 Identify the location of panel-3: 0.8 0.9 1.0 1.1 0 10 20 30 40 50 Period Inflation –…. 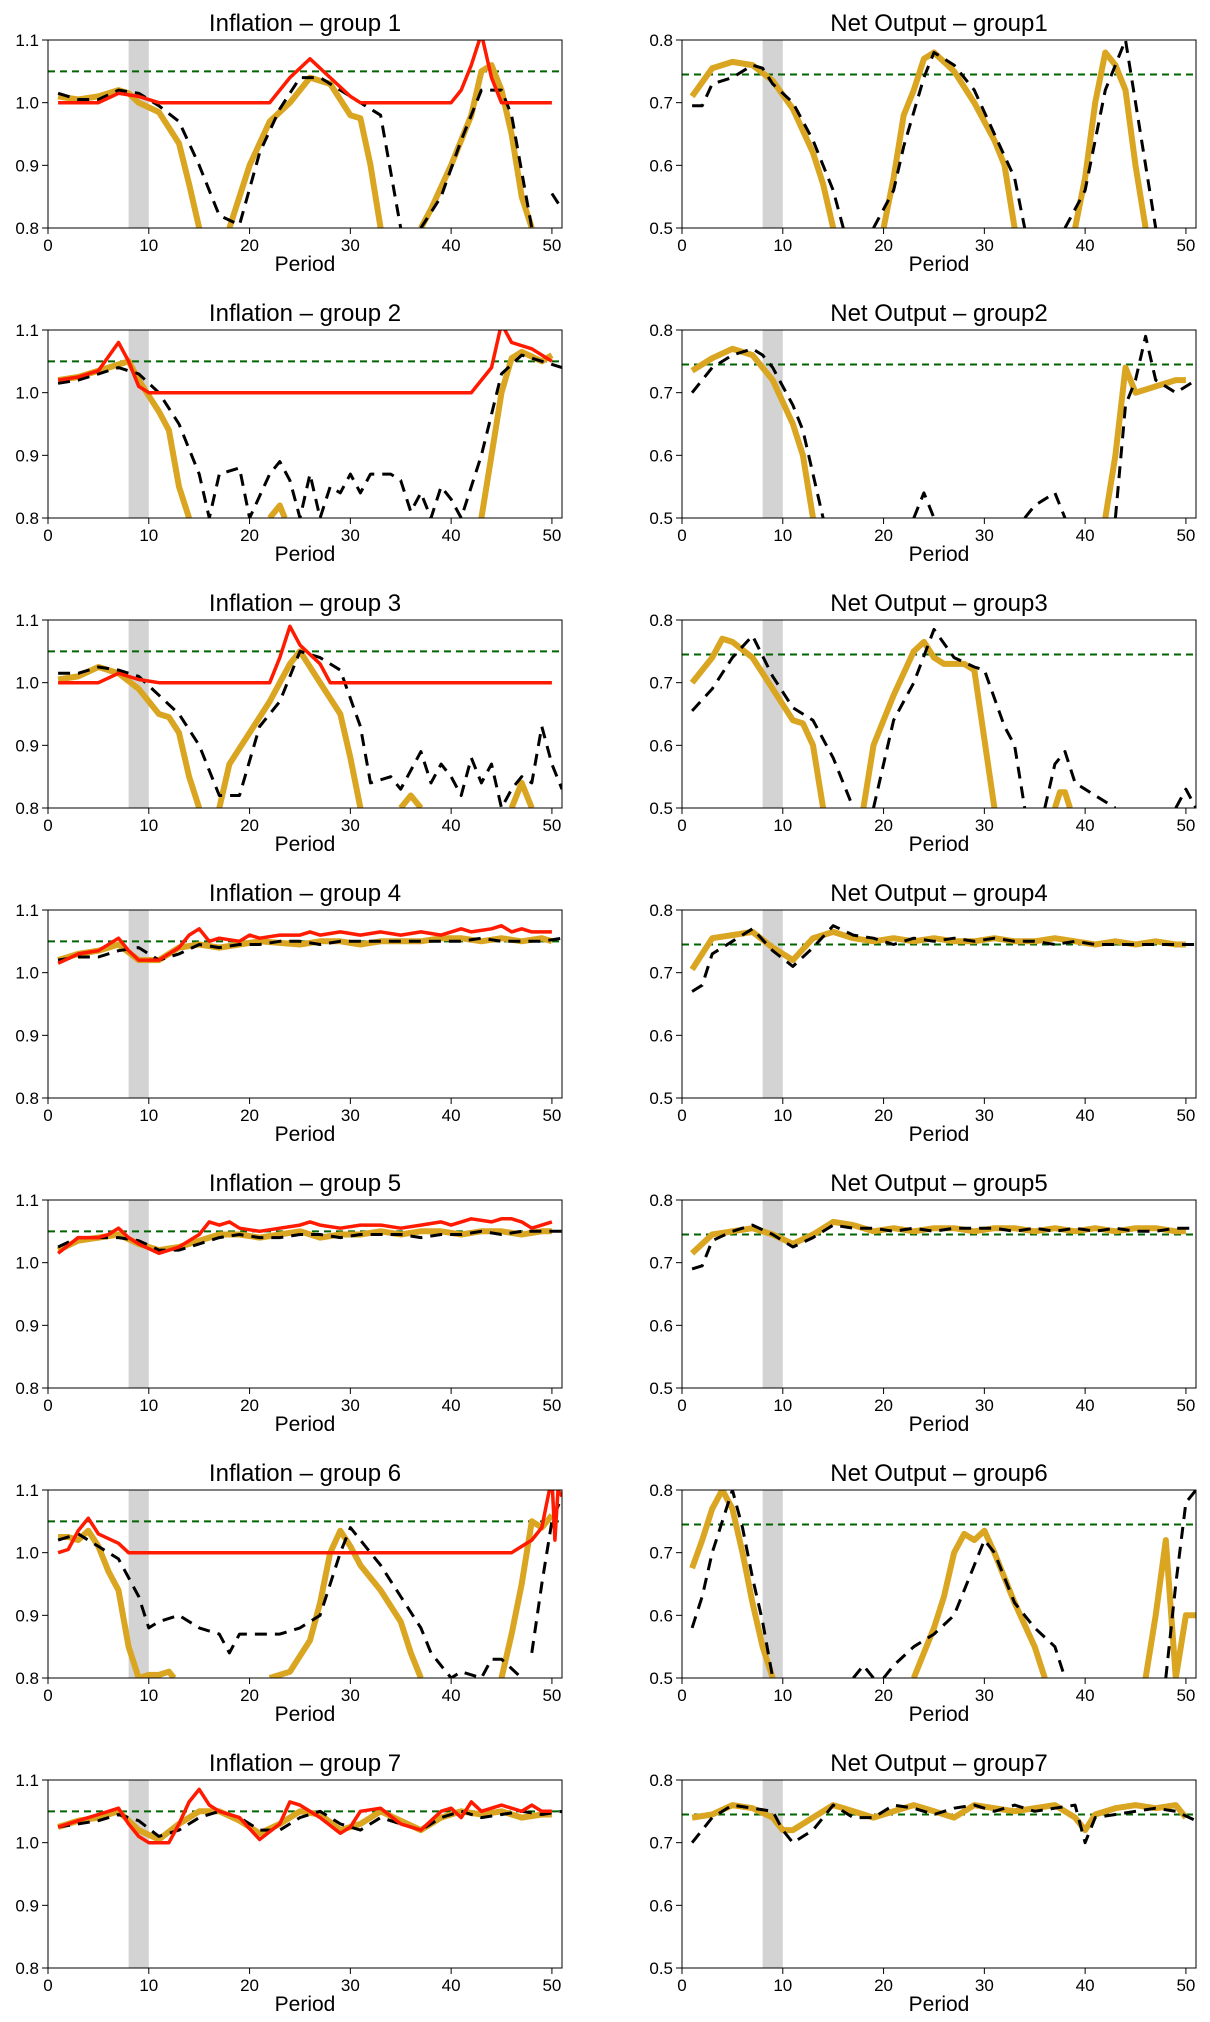
(289, 433).